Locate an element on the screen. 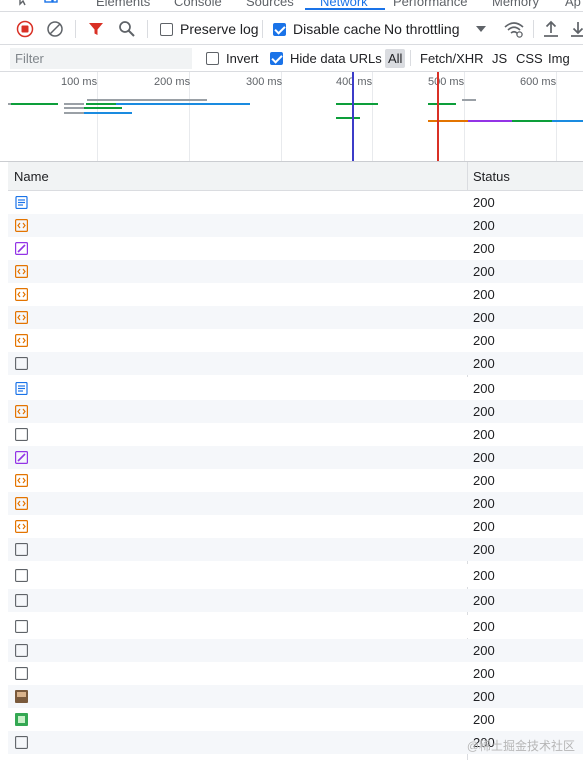 The height and width of the screenshot is (760, 583). stylesheet-file-icon is located at coordinates (22, 458).